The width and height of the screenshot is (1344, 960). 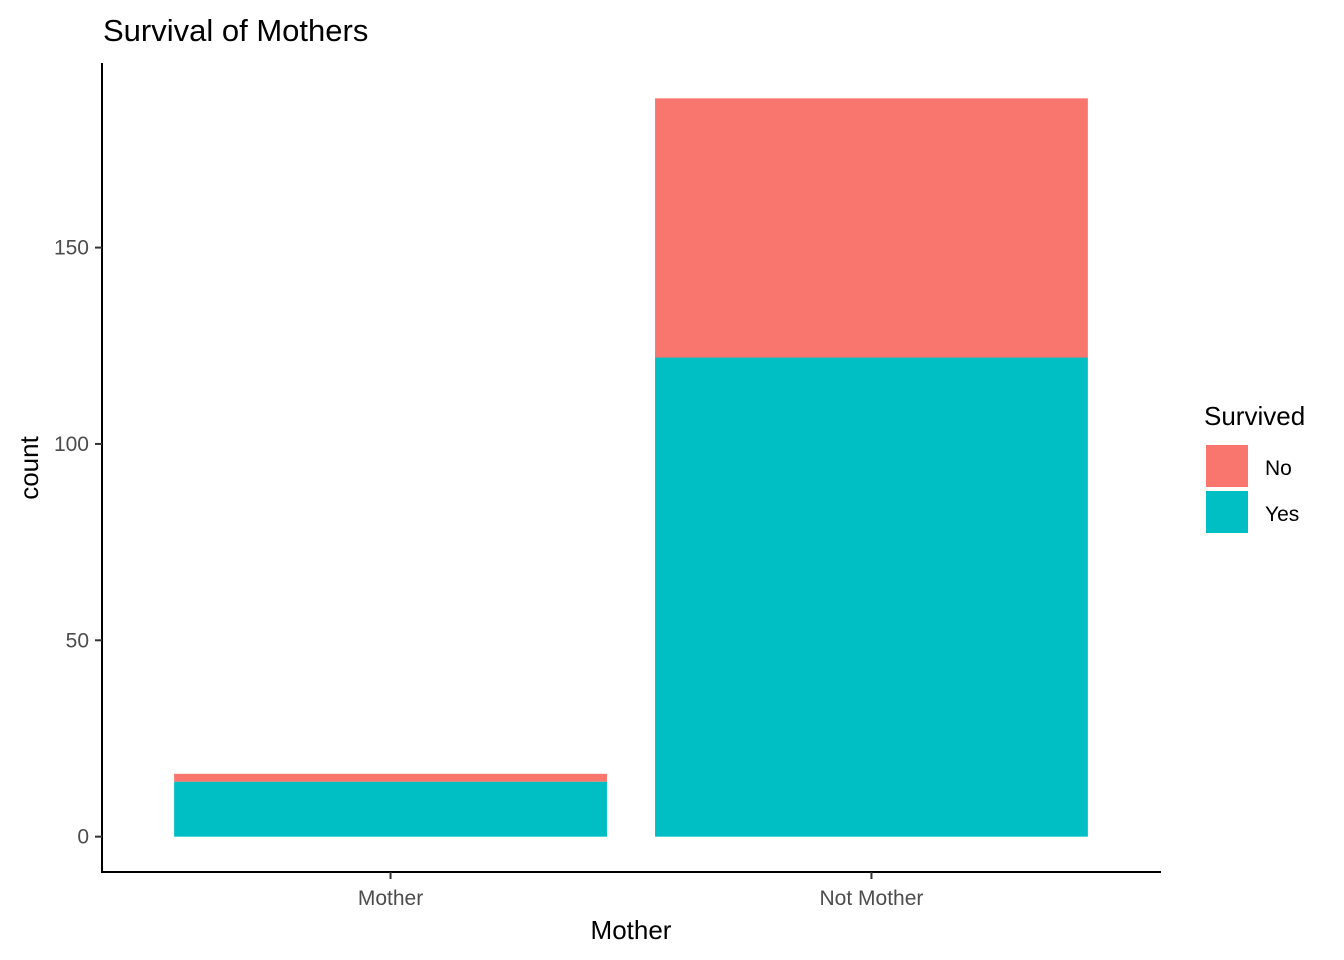 I want to click on x-axis-title: Mother, so click(x=631, y=930).